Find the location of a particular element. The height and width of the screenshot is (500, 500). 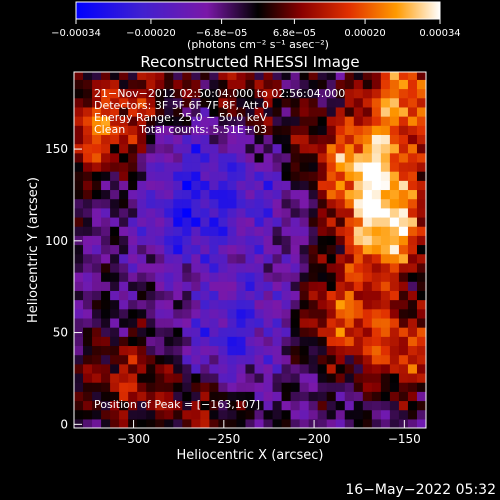

y-axis-label: Heliocentric Y (arcsec) is located at coordinates (33, 250).